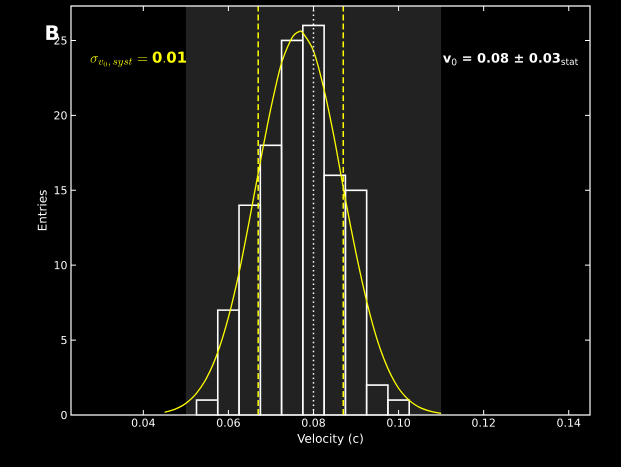 The width and height of the screenshot is (621, 467). Describe the element at coordinates (60, 115) in the screenshot. I see `y-tick-label: 20` at that location.